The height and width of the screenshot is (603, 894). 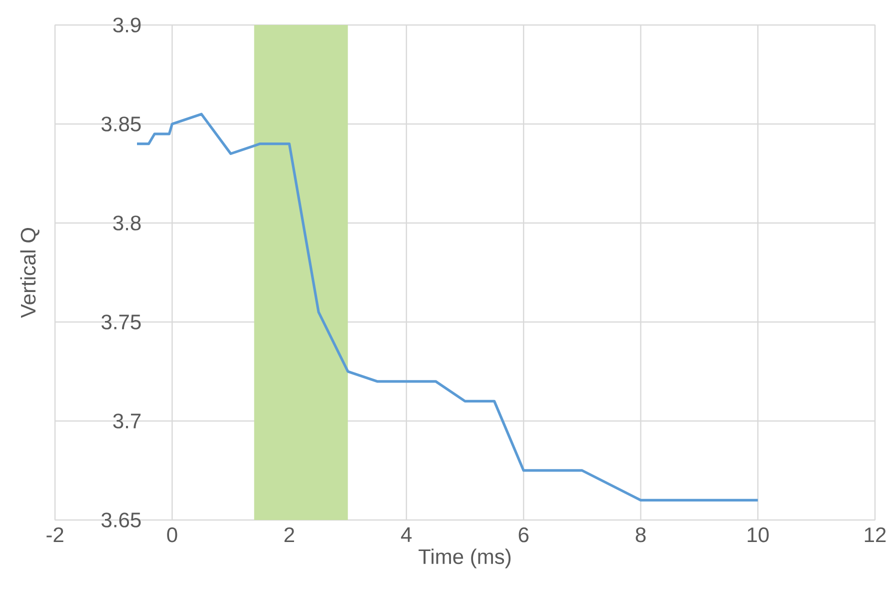 What do you see at coordinates (641, 534) in the screenshot?
I see `x-tick-label: 8` at bounding box center [641, 534].